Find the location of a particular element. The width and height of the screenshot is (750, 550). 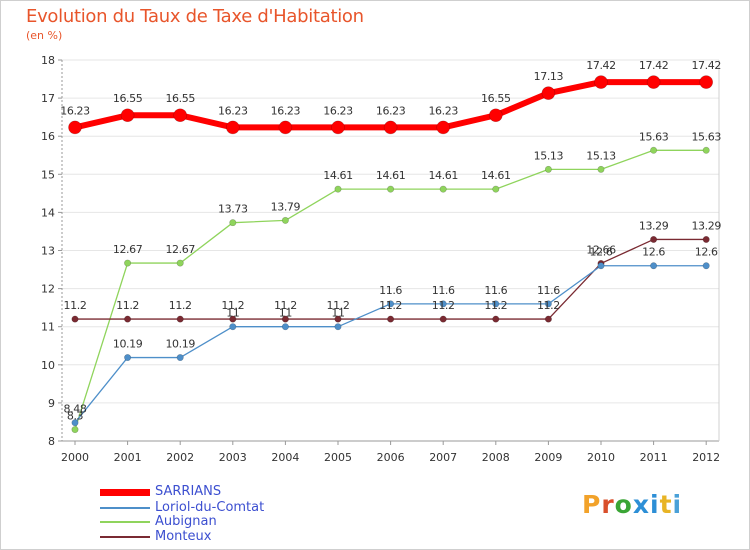

data-point-monteux-2006 is located at coordinates (391, 319).